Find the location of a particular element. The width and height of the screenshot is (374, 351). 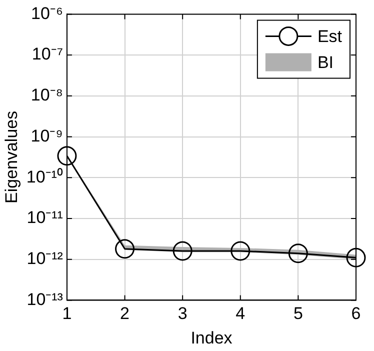

legend-label: BI is located at coordinates (325, 62).